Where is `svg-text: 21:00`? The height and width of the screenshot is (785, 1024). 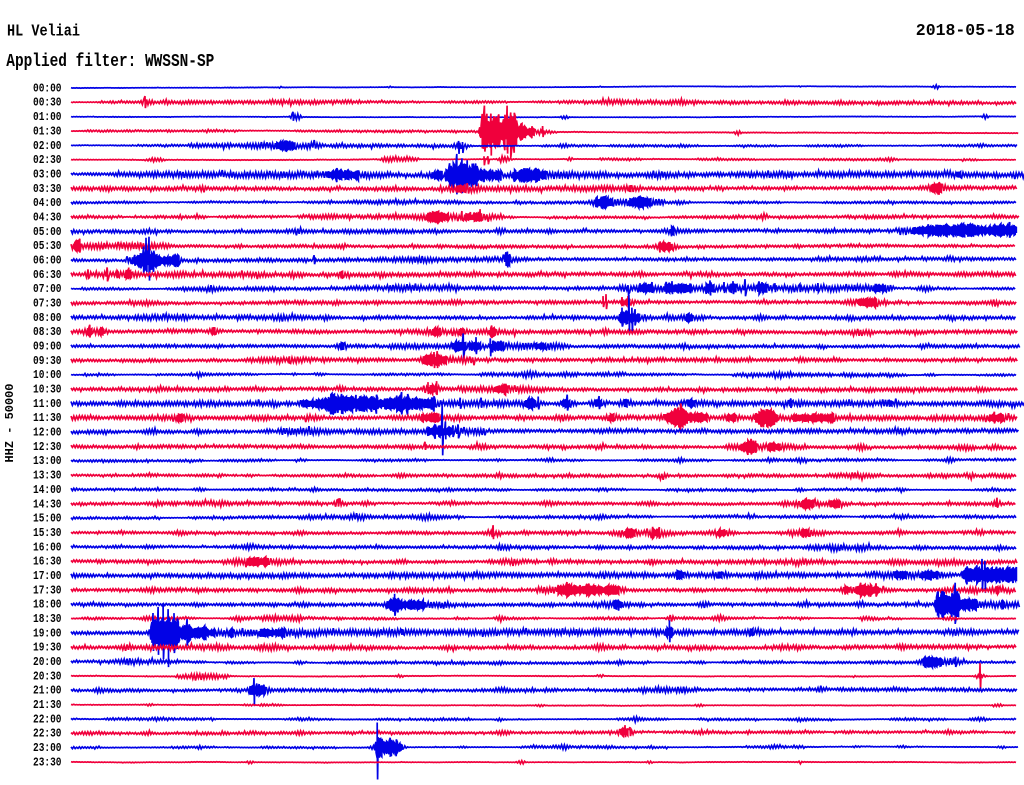 svg-text: 21:00 is located at coordinates (47, 691).